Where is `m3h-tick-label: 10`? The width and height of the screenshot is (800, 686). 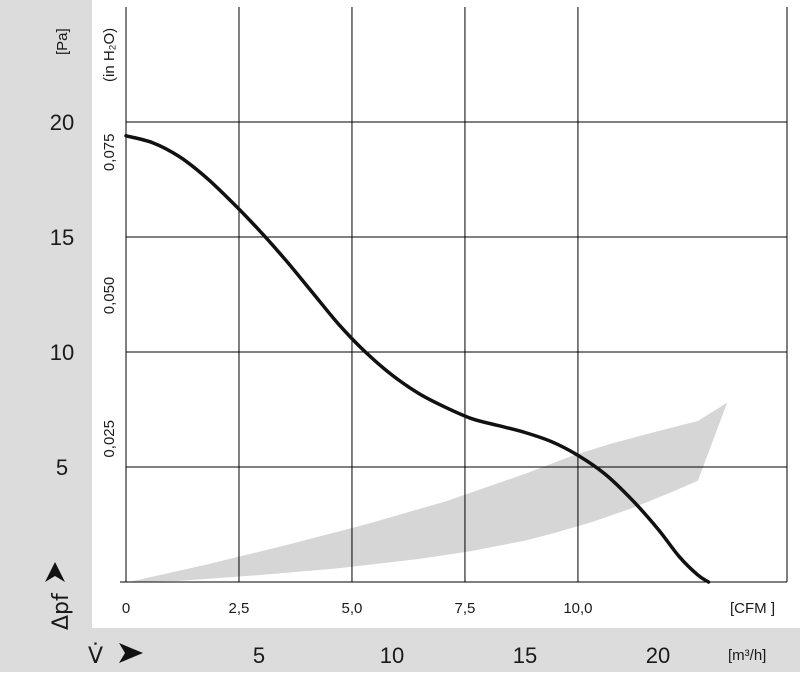
m3h-tick-label: 10 is located at coordinates (392, 655).